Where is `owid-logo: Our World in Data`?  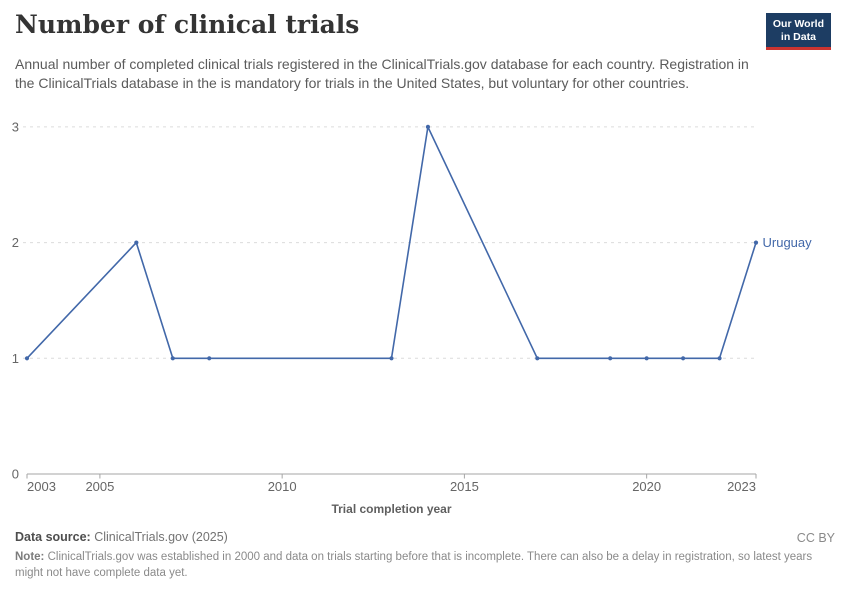
owid-logo: Our World in Data is located at coordinates (798, 32).